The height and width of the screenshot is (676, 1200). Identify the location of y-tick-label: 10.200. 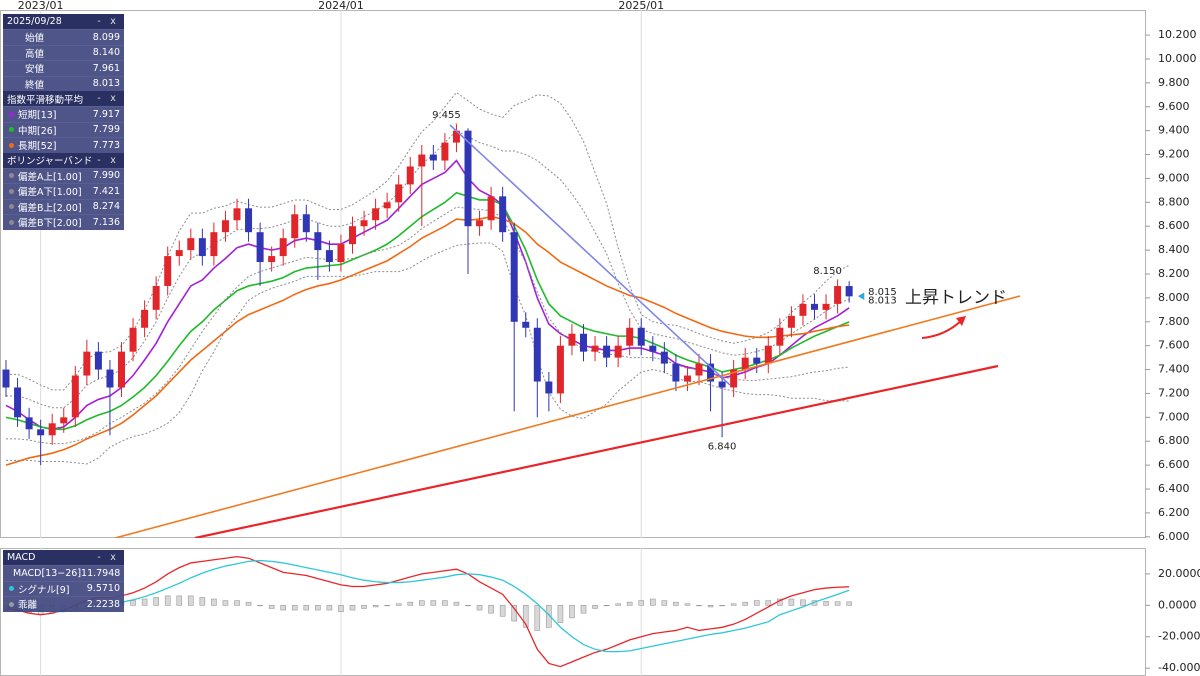
(1177, 34).